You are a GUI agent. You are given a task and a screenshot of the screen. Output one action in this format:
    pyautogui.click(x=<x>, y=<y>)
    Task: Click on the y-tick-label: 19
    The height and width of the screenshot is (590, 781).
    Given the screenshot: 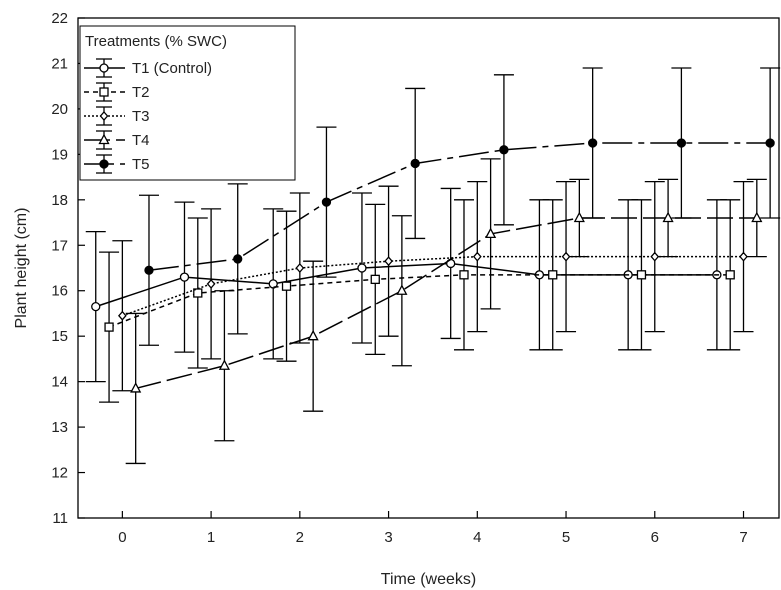 What is the action you would take?
    pyautogui.click(x=59, y=154)
    